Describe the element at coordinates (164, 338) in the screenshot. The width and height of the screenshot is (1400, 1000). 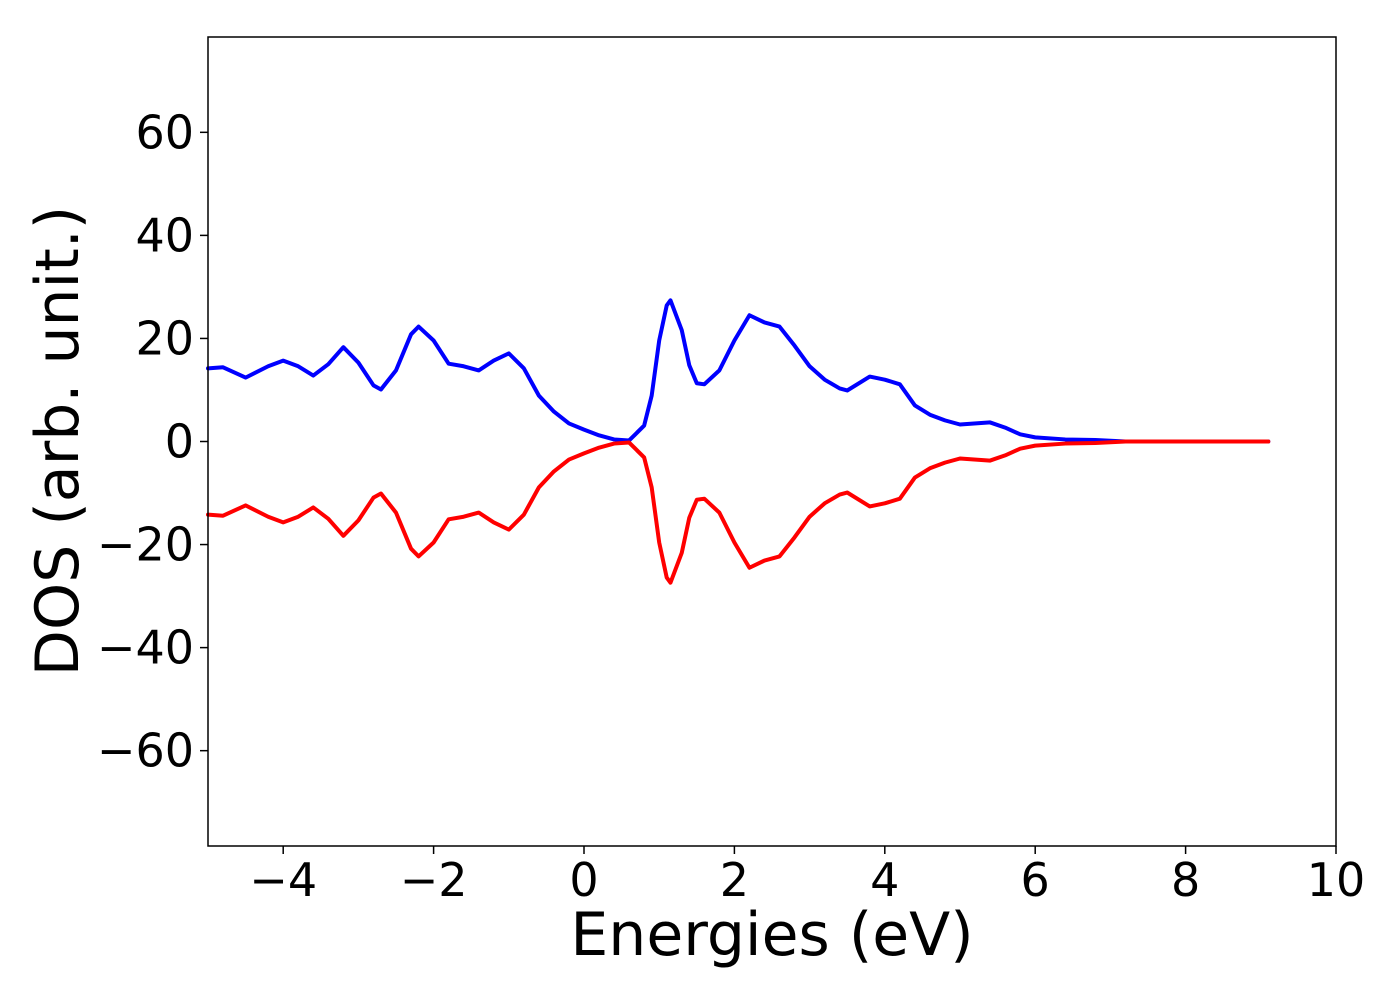
I see `y-tick-label: 20` at that location.